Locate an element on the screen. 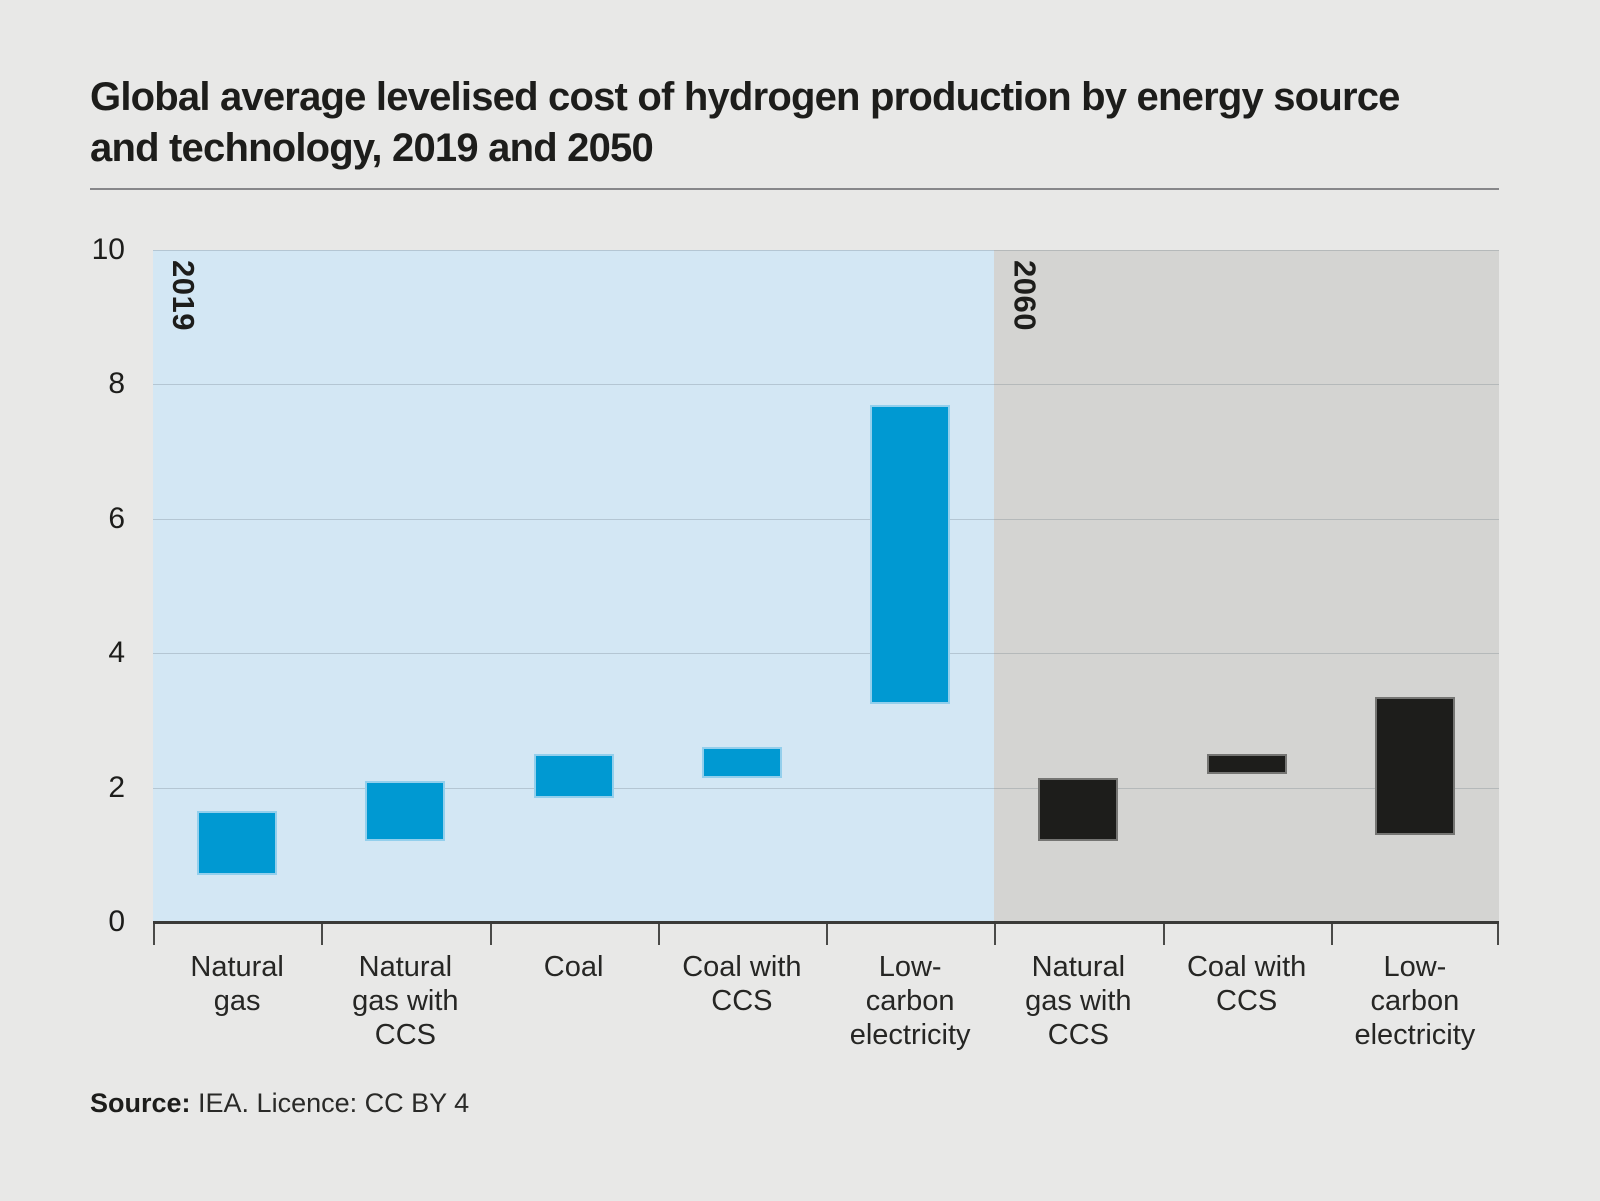 The height and width of the screenshot is (1201, 1600). y-axis-tick-label: 8 is located at coordinates (116, 384).